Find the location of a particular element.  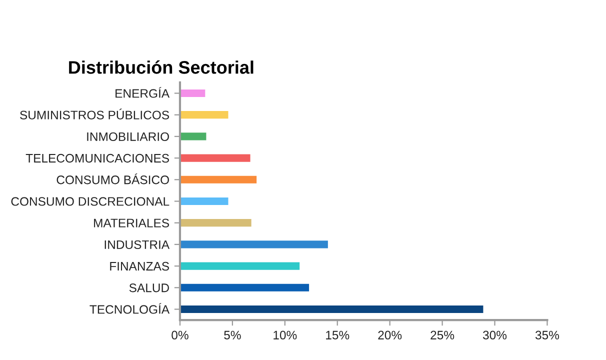

y-tick-label: CONSUMO BÁSICO is located at coordinates (112, 178).